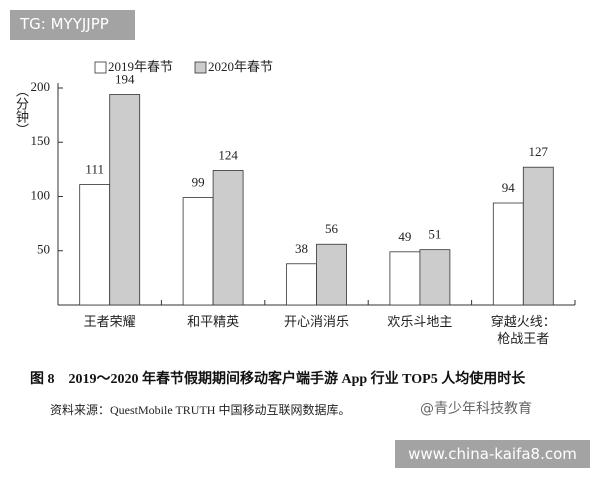 Image resolution: width=600 pixels, height=480 pixels. I want to click on value-label: 99, so click(198, 182).